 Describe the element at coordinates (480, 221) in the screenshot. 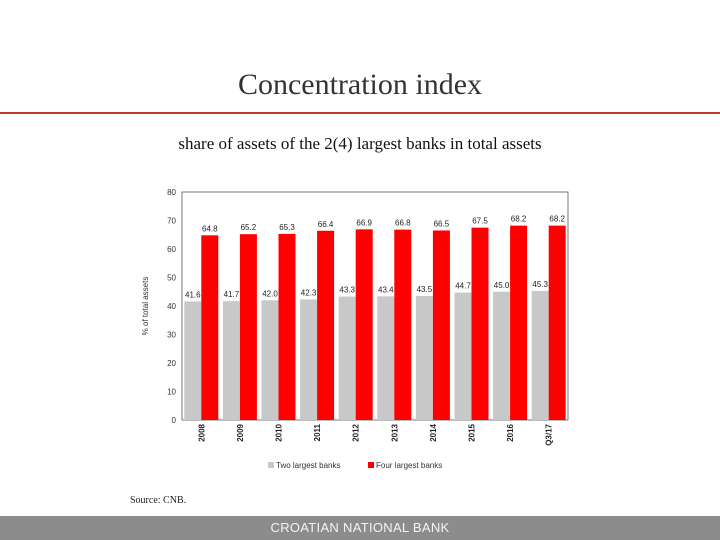

I see `value-label-four-largest: 67.5` at that location.